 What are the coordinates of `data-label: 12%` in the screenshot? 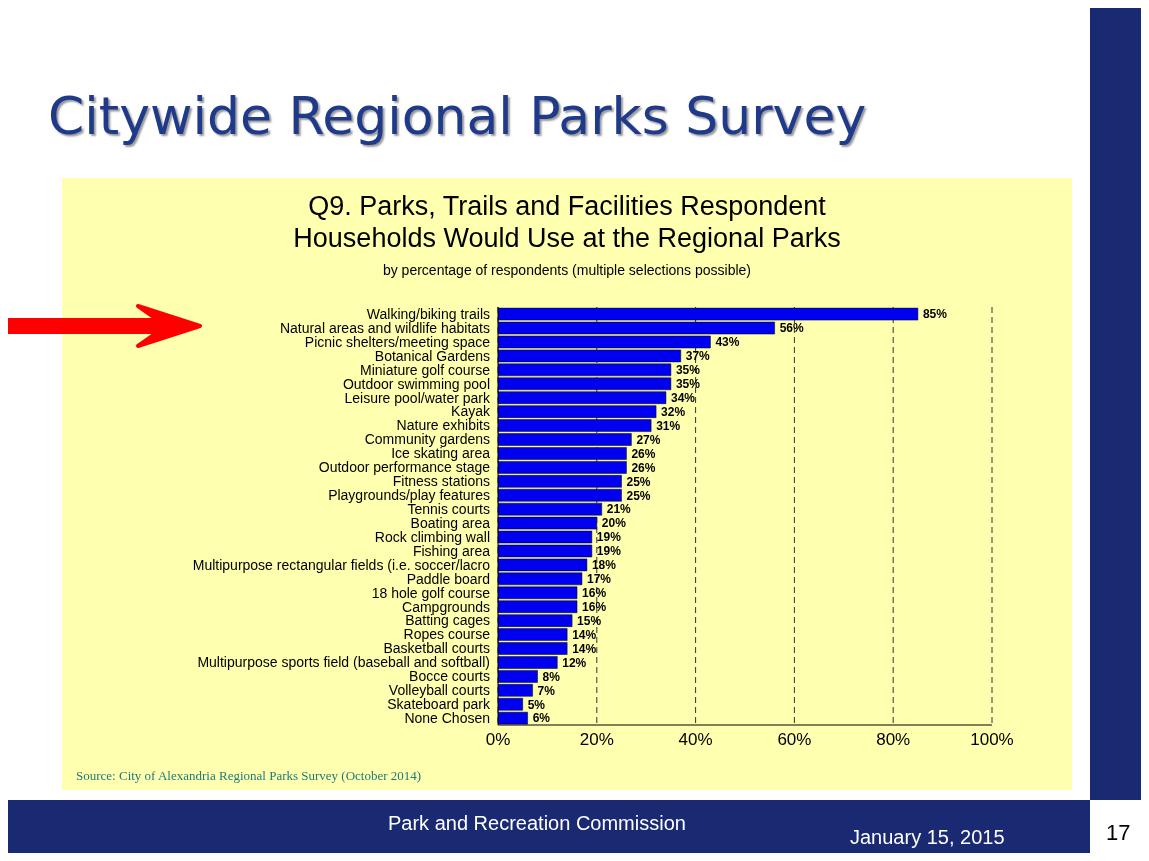 It's located at (574, 662).